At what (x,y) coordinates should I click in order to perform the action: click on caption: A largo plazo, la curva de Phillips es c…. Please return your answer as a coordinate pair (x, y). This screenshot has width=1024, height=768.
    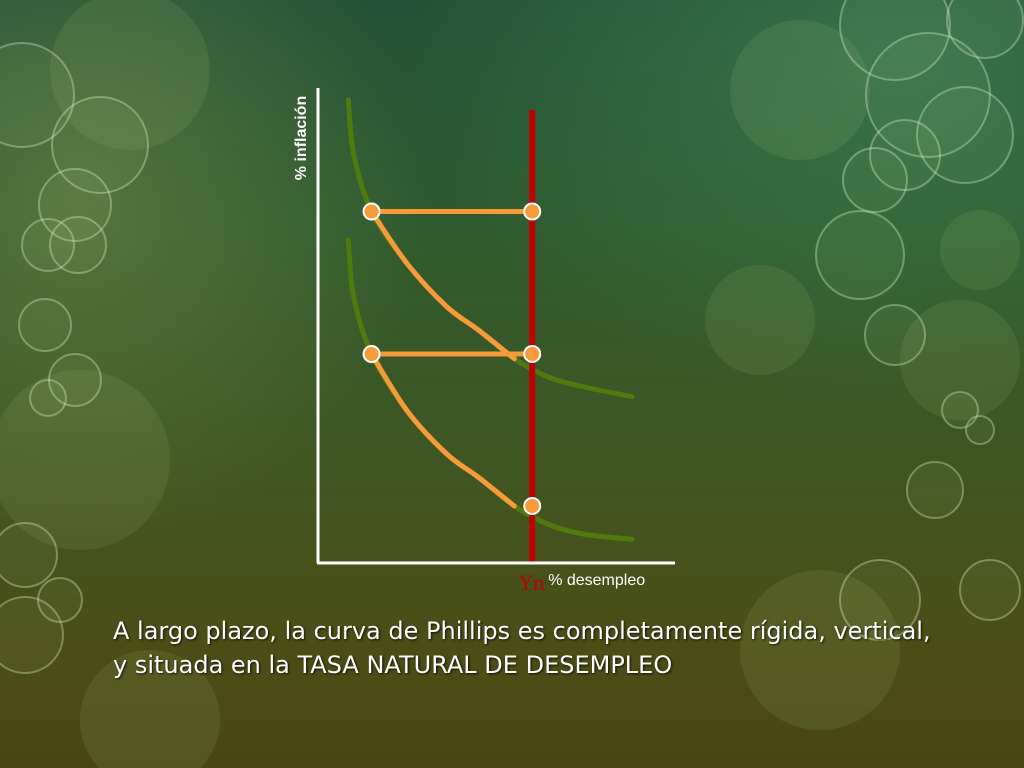
    Looking at the image, I should click on (563, 648).